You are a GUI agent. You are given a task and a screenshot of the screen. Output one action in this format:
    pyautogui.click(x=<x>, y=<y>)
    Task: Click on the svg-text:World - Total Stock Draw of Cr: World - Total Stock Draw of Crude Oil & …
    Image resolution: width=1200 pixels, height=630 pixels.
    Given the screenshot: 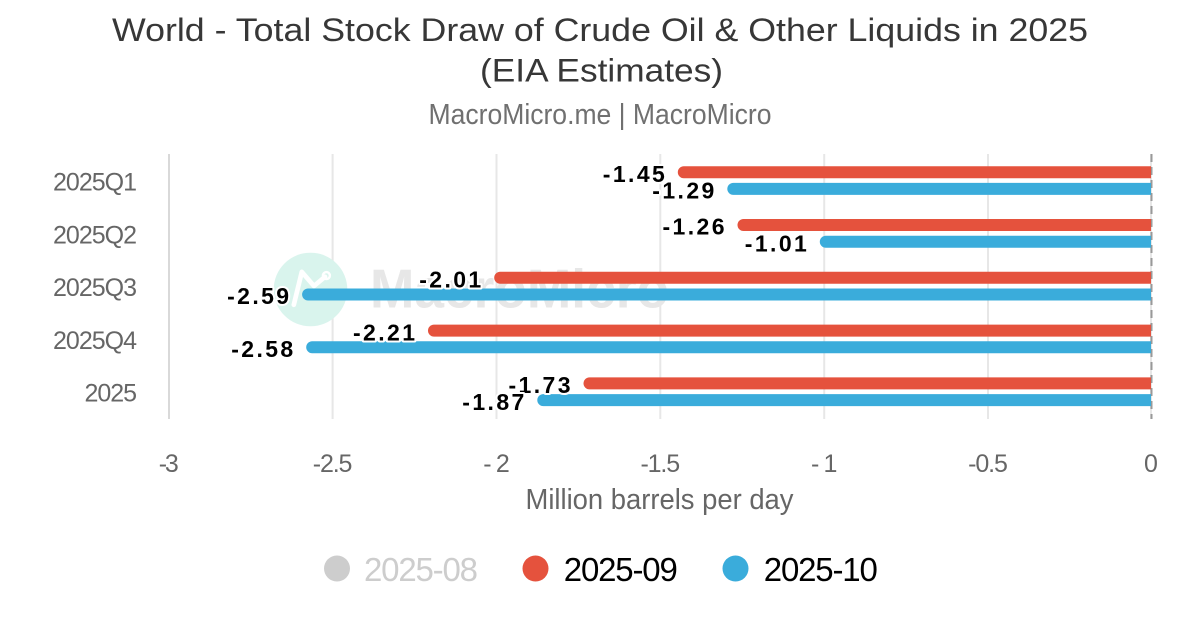 What is the action you would take?
    pyautogui.click(x=600, y=30)
    